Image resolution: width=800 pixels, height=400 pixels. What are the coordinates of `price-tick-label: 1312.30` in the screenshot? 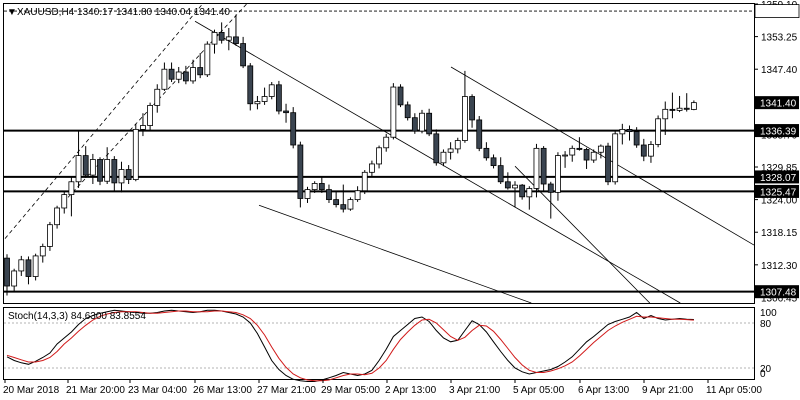 It's located at (779, 266).